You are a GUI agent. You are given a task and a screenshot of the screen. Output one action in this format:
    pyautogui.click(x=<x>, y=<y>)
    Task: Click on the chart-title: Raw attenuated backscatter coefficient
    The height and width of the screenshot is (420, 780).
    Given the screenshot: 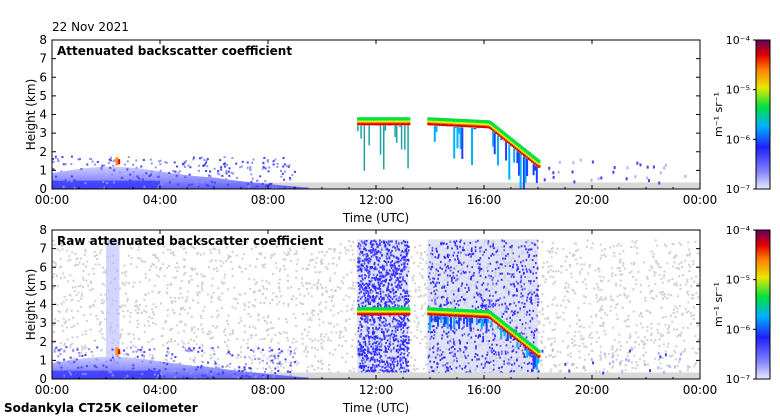 What is the action you would take?
    pyautogui.click(x=190, y=241)
    